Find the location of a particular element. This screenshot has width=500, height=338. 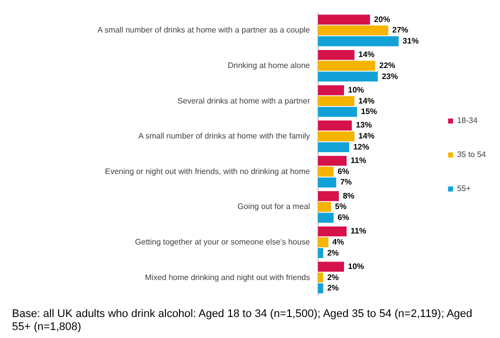

y-tick-label: Several drinks at home with a partner is located at coordinates (243, 101).